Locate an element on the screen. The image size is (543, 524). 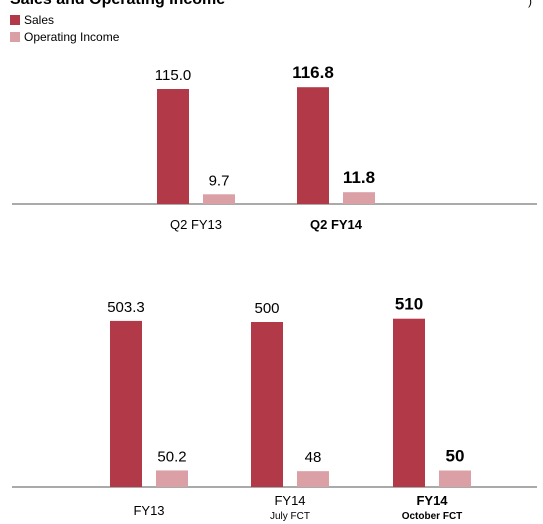
data-label-annual-sales-0: 503.3 is located at coordinates (126, 307).